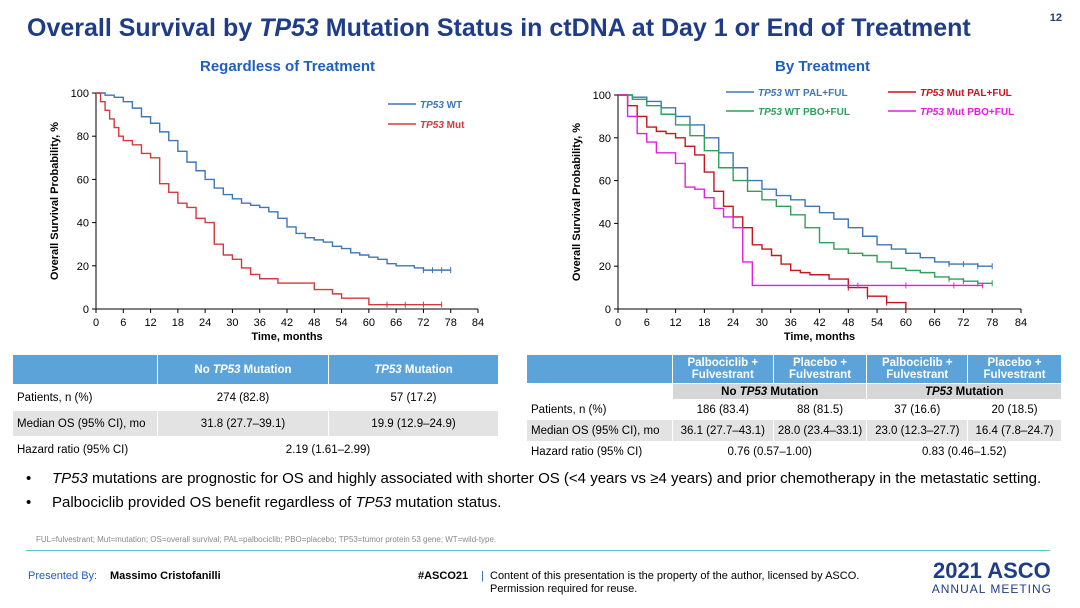 The height and width of the screenshot is (608, 1080). What do you see at coordinates (1021, 323) in the screenshot?
I see `x-tick-label: 84` at bounding box center [1021, 323].